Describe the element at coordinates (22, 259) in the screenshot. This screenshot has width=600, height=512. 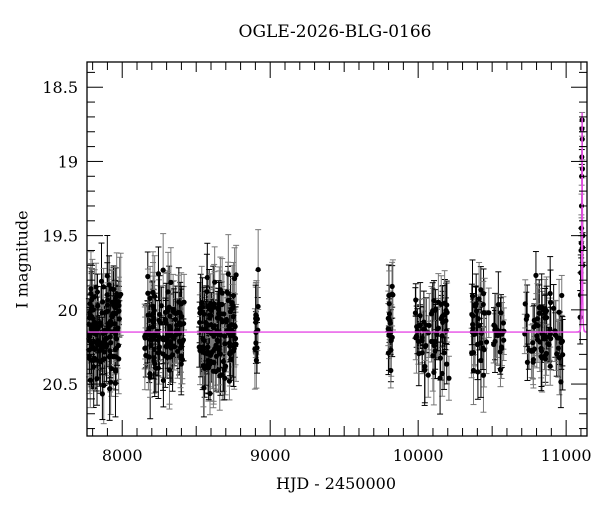
I see `y-axis-label: I magnitude` at that location.